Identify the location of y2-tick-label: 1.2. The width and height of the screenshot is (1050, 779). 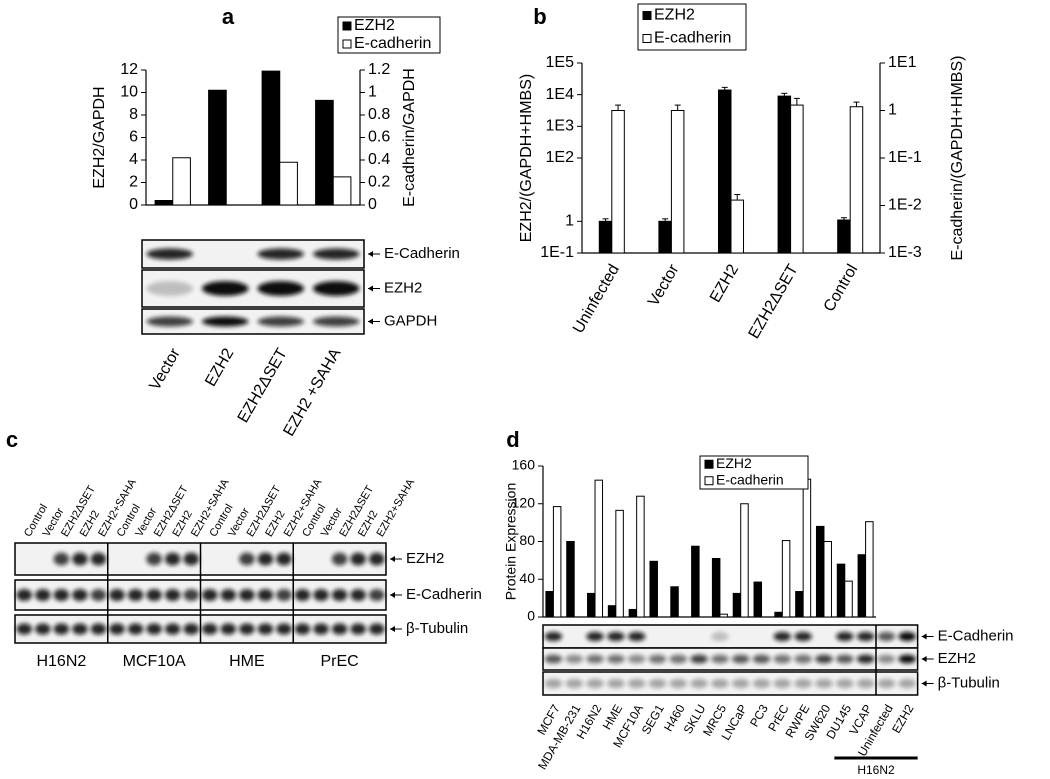
(379, 69).